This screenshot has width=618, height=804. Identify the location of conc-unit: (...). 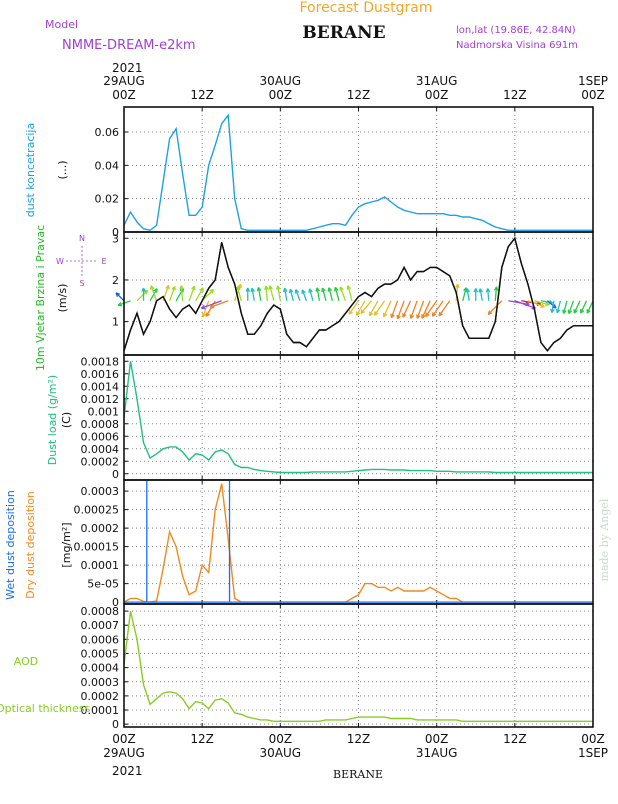
(62, 169).